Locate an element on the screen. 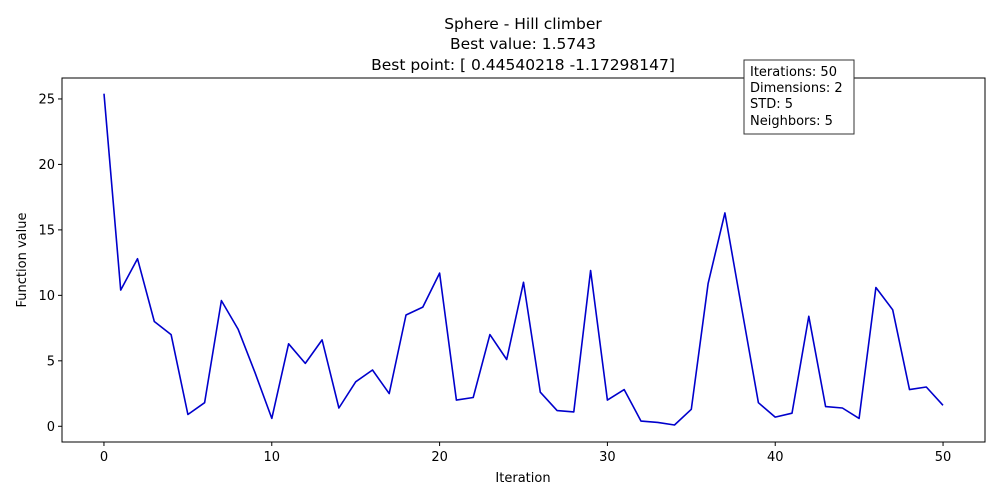 The width and height of the screenshot is (1000, 500). x-tick-label: 10 is located at coordinates (271, 457).